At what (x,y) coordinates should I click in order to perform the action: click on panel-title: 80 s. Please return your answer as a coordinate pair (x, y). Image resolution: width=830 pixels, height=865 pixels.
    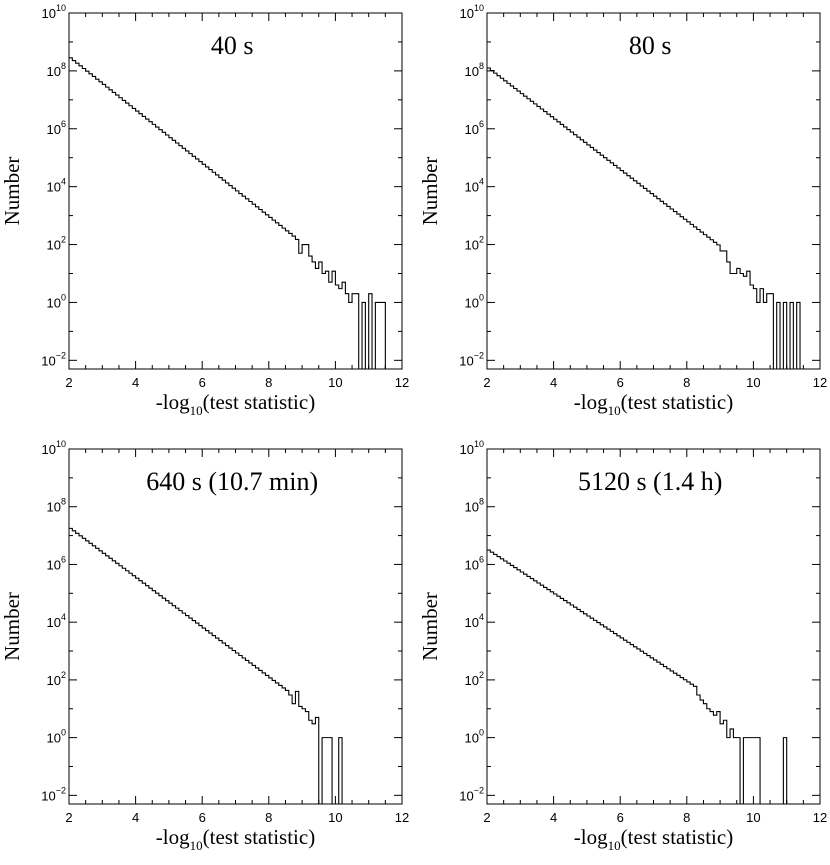
    Looking at the image, I should click on (650, 45).